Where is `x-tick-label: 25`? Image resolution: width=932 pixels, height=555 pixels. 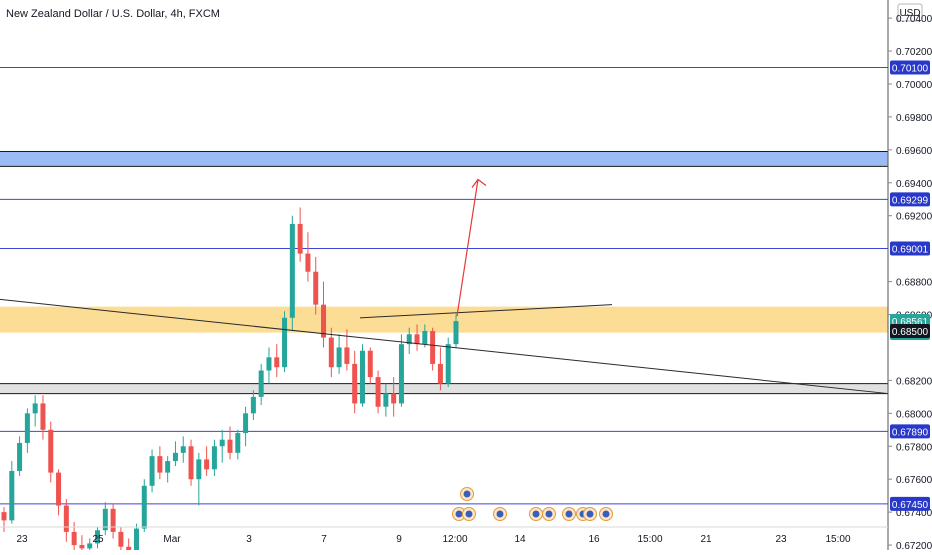
x-tick-label: 25 is located at coordinates (98, 539).